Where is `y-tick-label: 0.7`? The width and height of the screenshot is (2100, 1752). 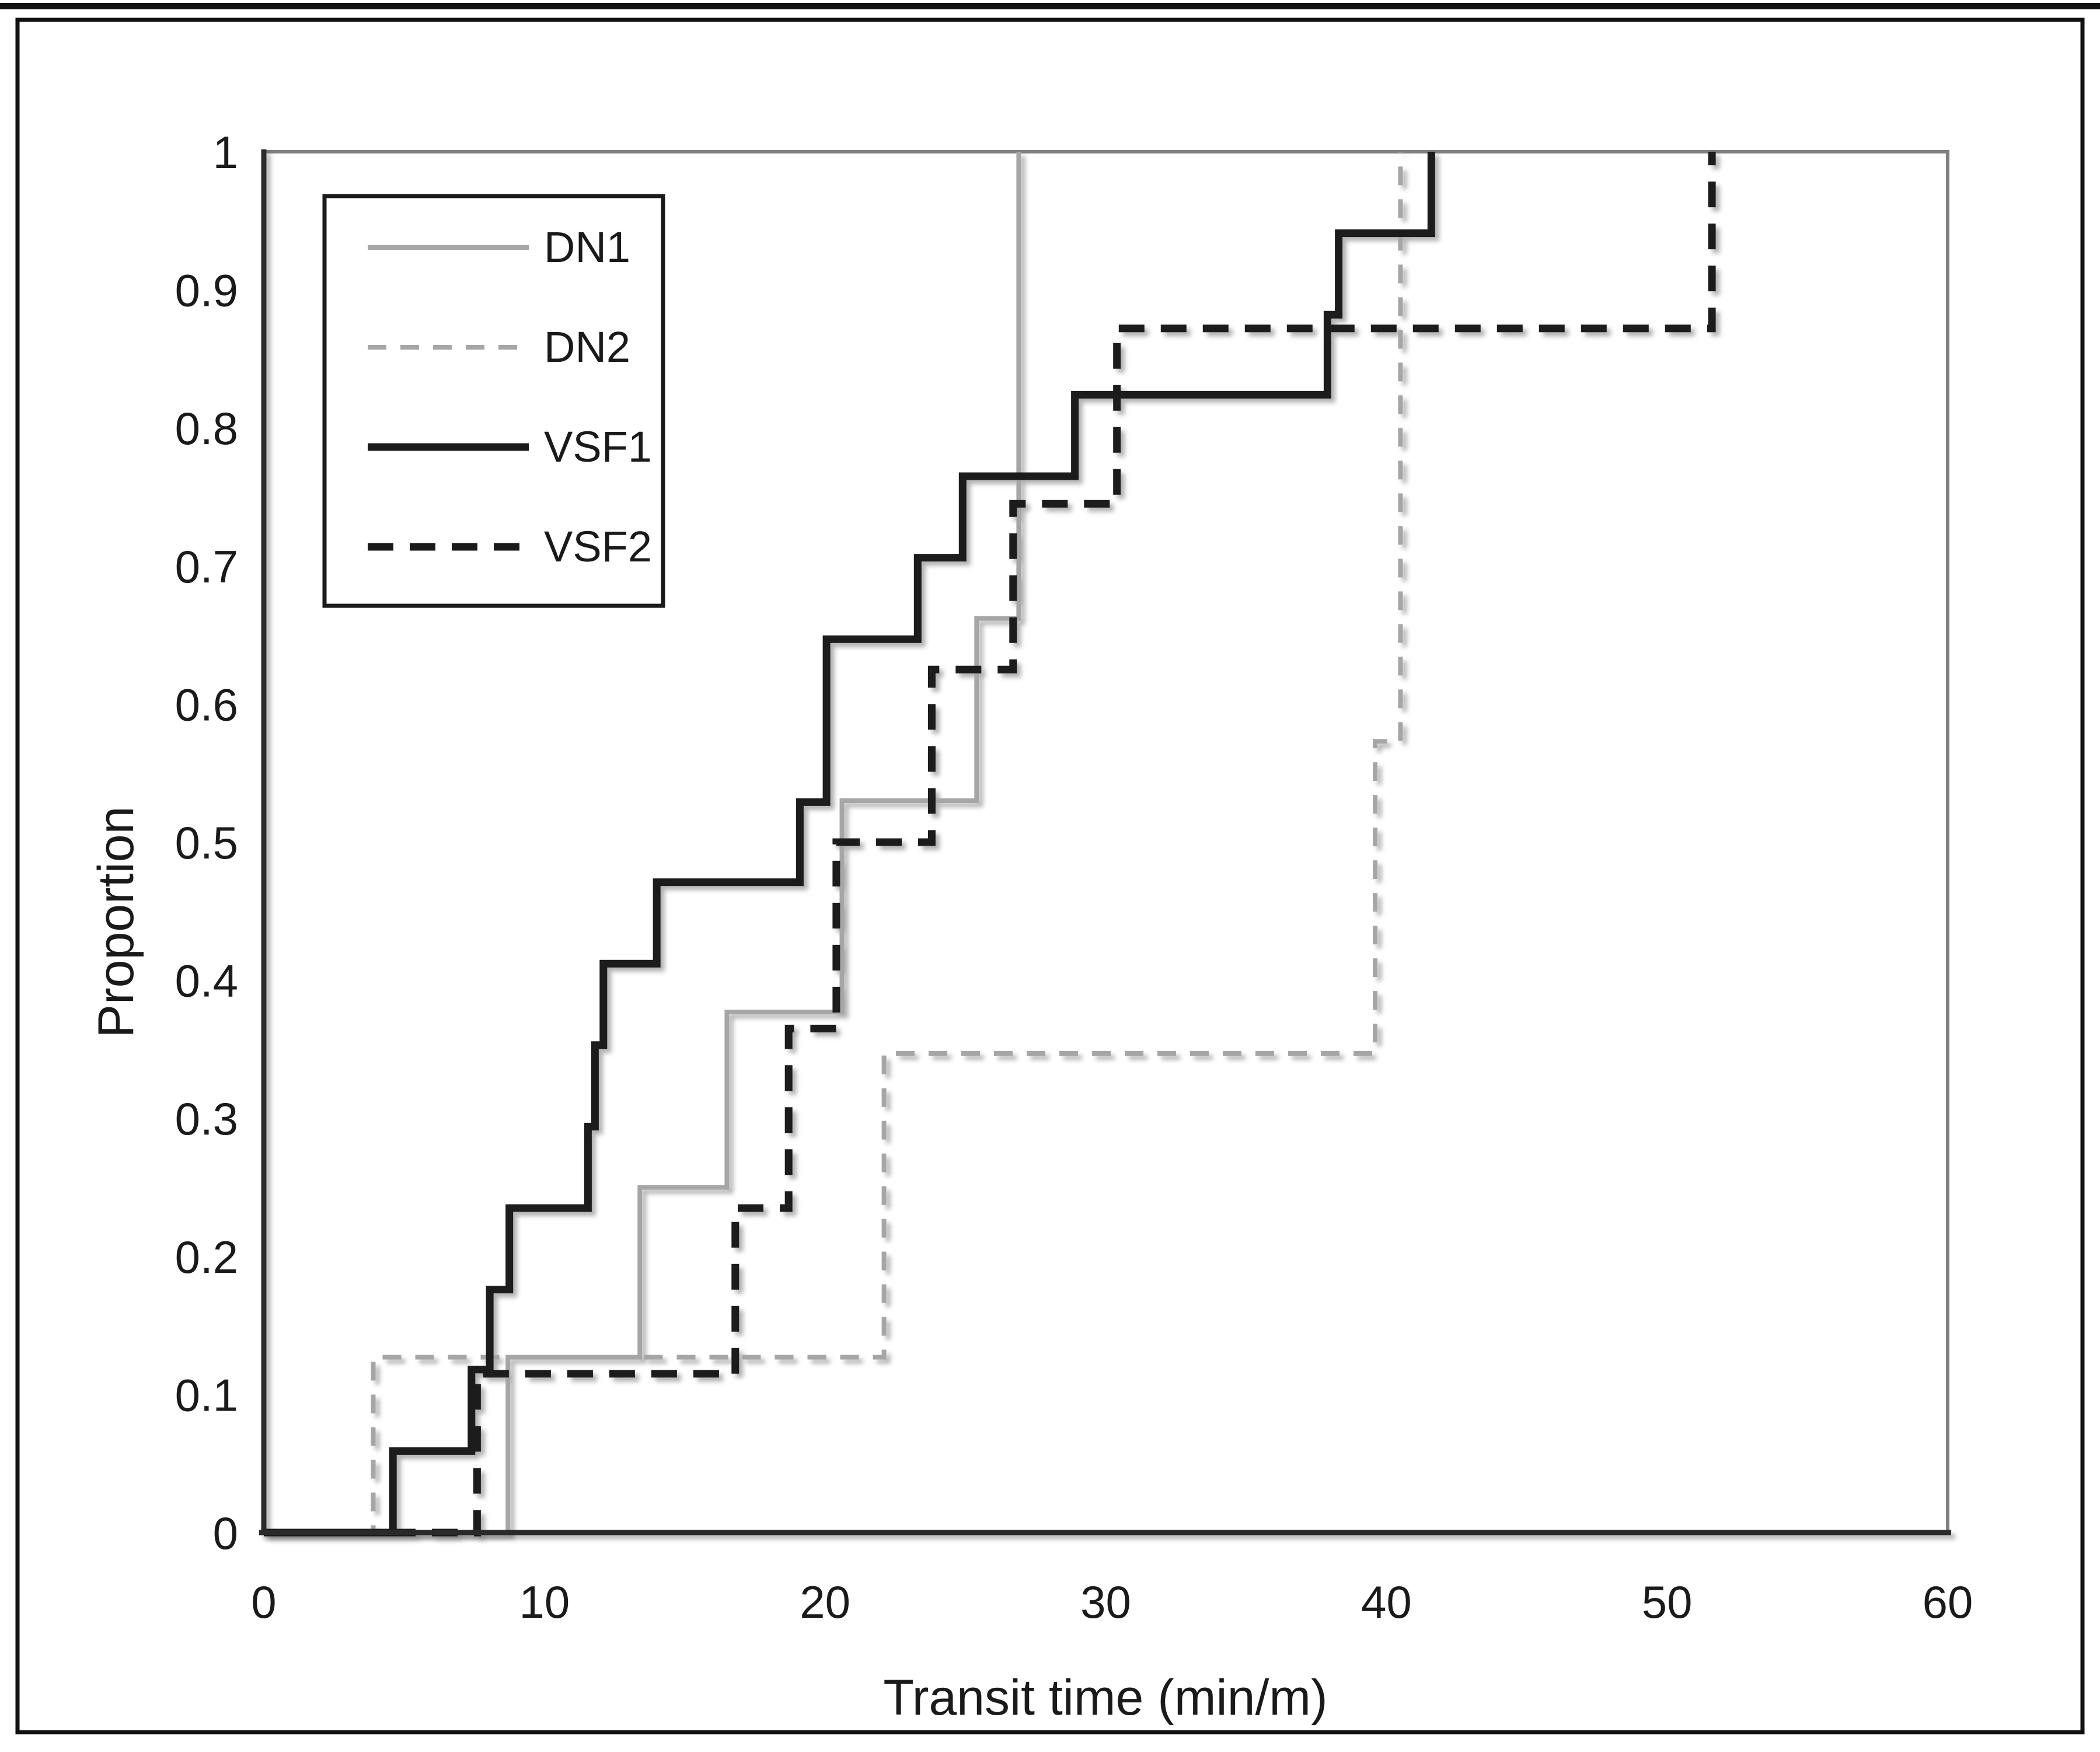
y-tick-label: 0.7 is located at coordinates (207, 566).